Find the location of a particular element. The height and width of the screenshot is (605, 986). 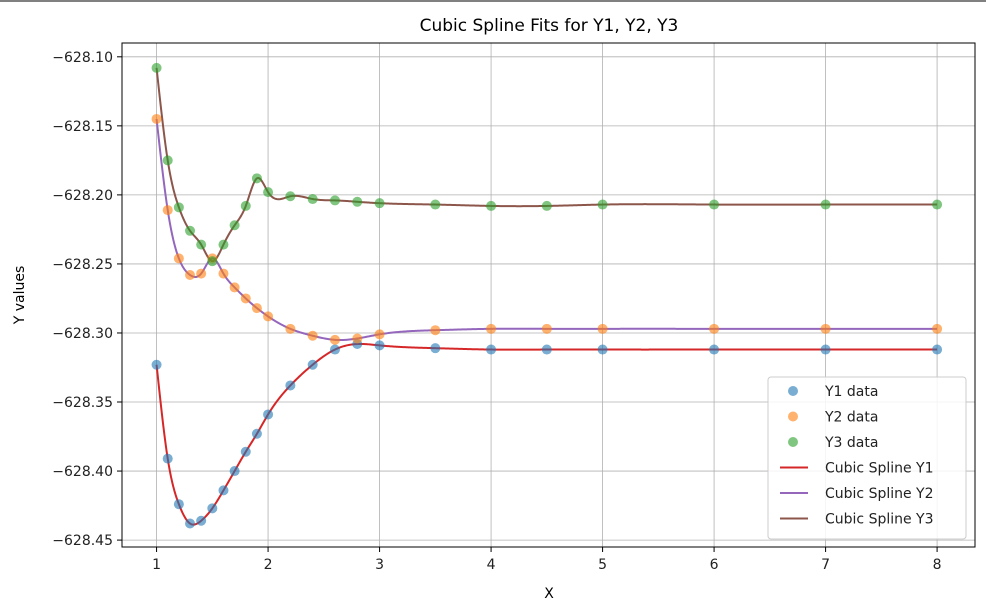

chart-title: Cubic Spline Fits for Y1, Y2, Y3 is located at coordinates (549, 26).